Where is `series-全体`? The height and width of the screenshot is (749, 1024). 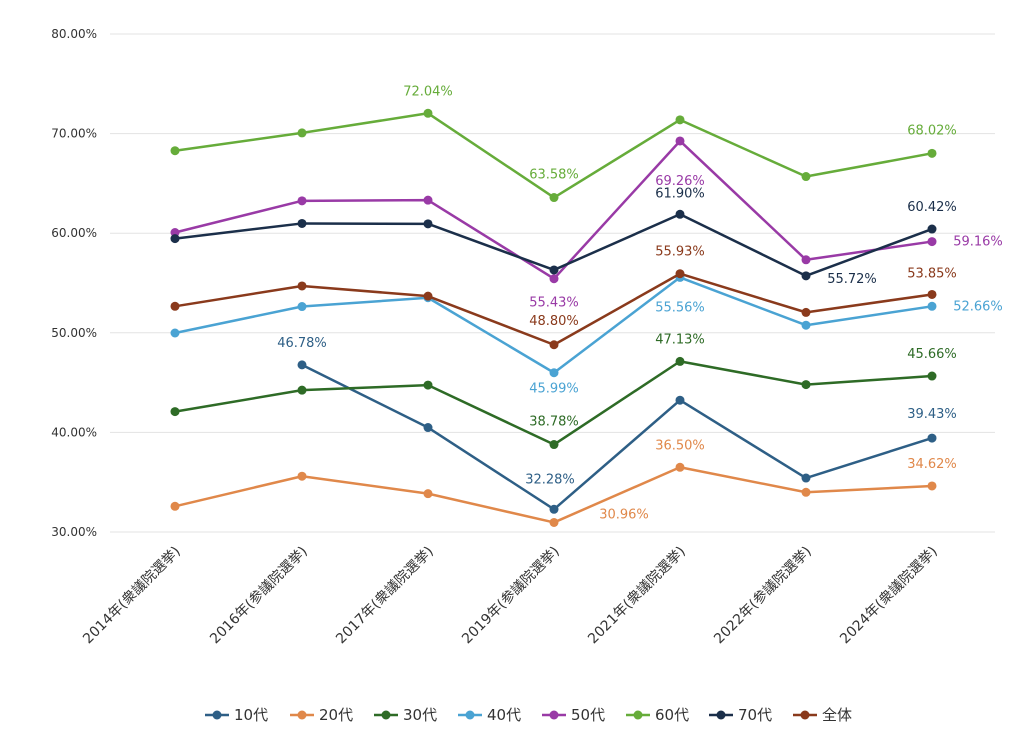
series-全体 is located at coordinates (553, 309).